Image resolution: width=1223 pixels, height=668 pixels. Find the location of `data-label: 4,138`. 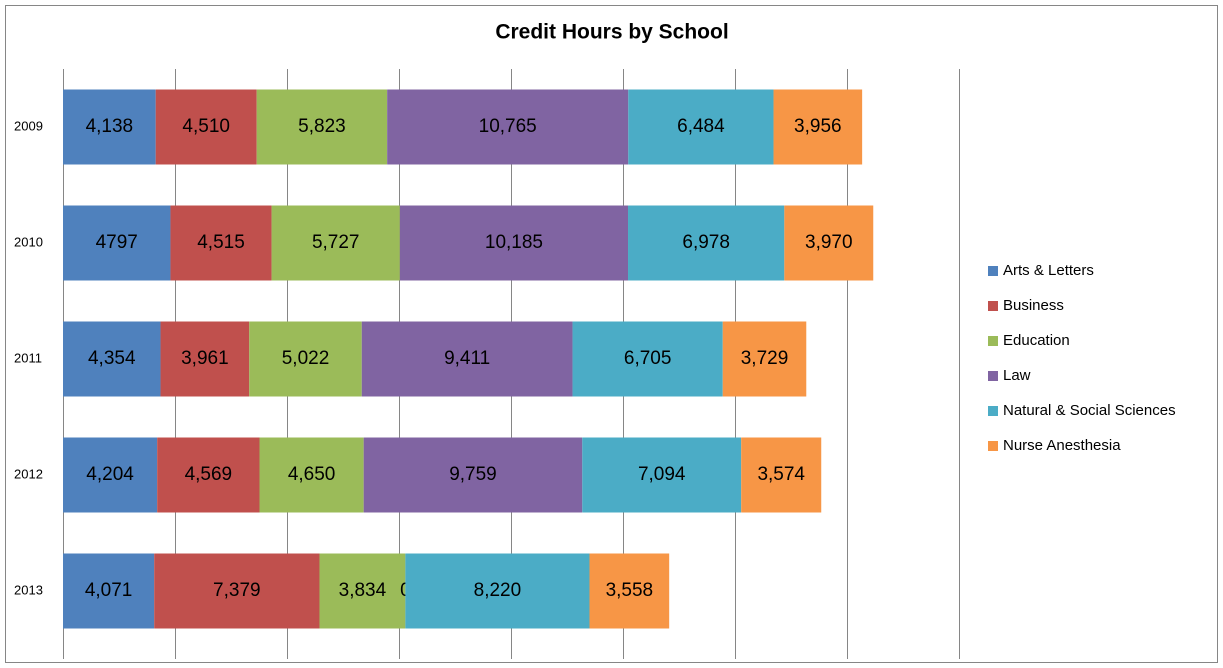

data-label: 4,138 is located at coordinates (110, 126).